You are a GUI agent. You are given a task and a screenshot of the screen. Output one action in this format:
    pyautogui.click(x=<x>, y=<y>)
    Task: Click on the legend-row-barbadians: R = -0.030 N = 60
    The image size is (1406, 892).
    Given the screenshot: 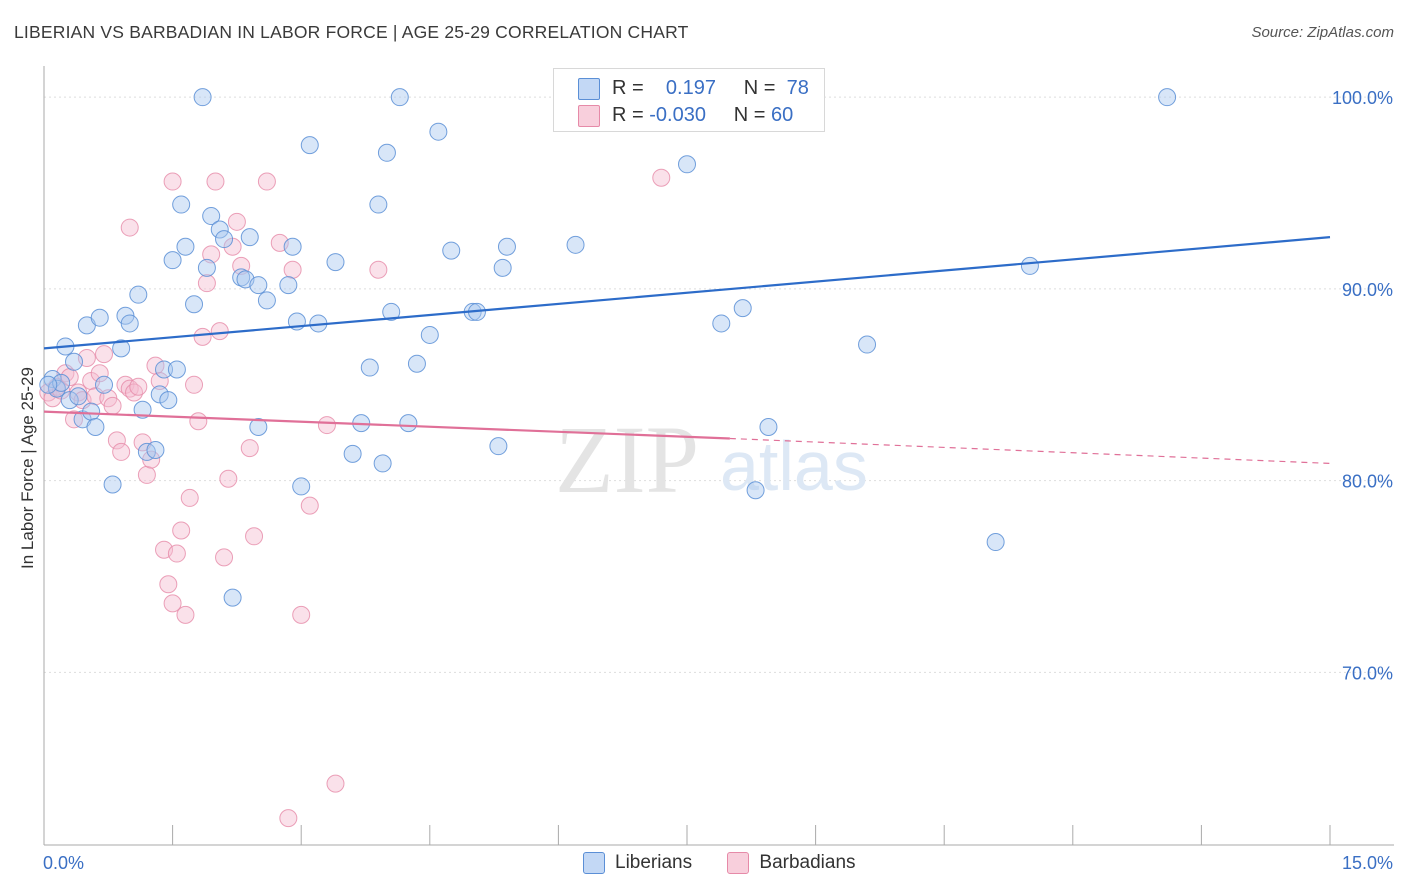 What is the action you would take?
    pyautogui.click(x=686, y=115)
    